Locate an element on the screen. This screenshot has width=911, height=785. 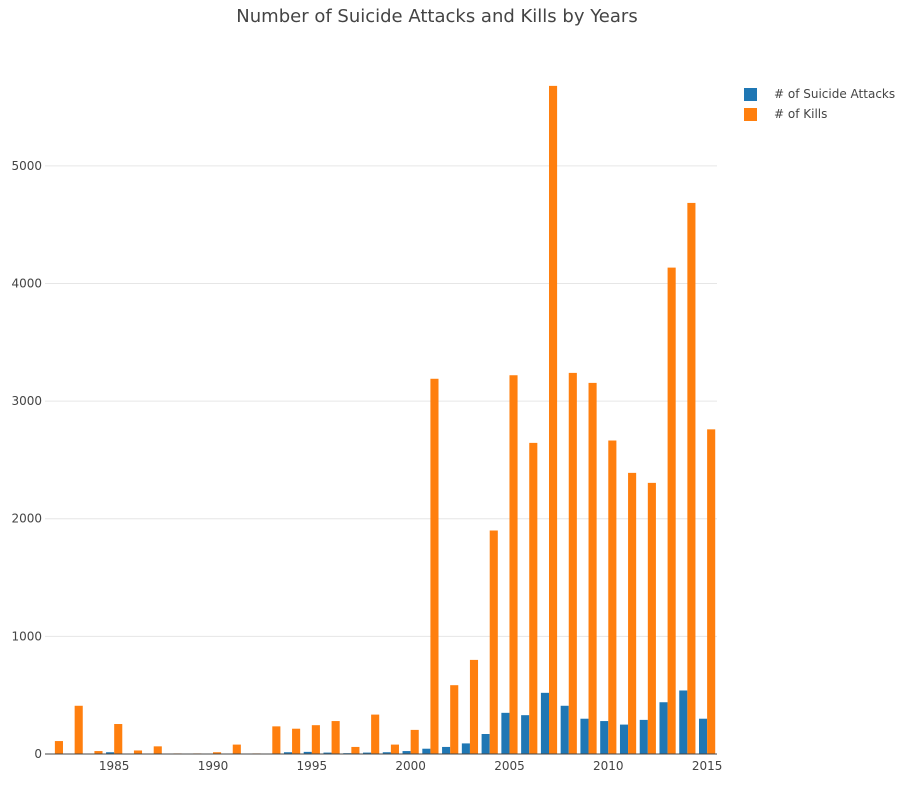
x-tick-label: 2010 is located at coordinates (608, 766).